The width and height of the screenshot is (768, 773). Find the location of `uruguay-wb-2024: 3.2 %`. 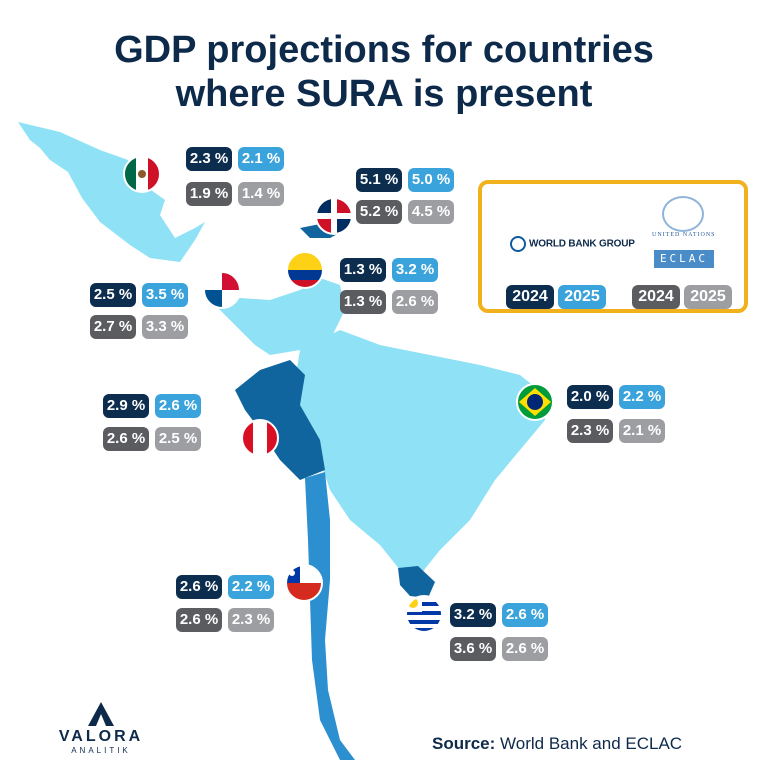

uruguay-wb-2024: 3.2 % is located at coordinates (473, 615).